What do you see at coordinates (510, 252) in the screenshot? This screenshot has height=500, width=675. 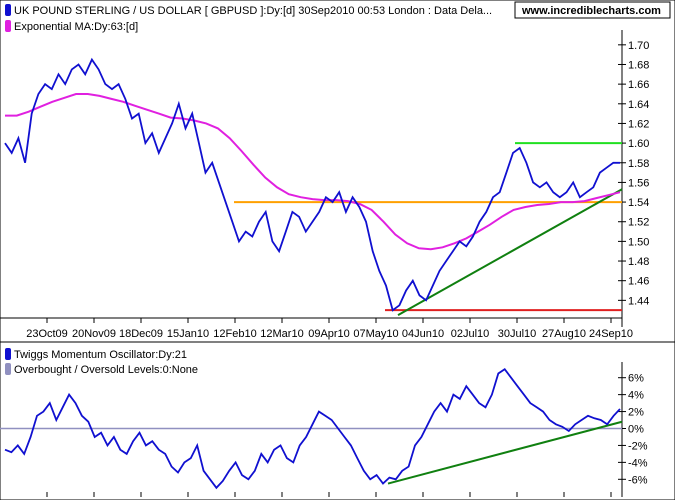 I see `rising-trendline-price` at bounding box center [510, 252].